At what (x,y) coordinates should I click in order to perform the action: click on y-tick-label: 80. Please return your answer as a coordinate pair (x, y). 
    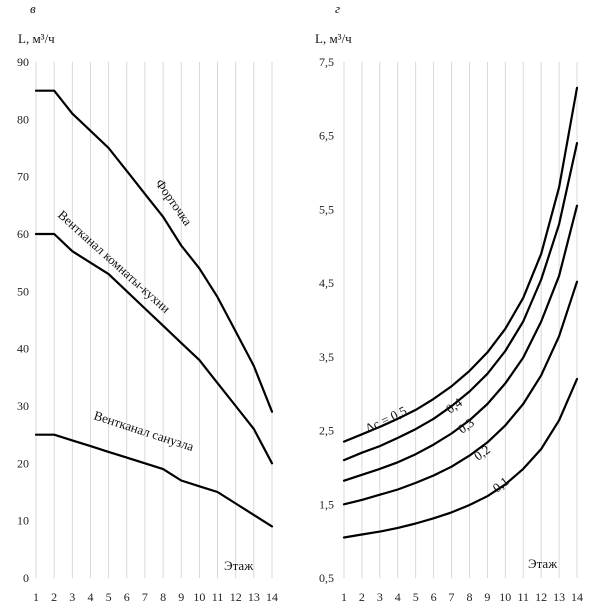
    Looking at the image, I should click on (23, 119).